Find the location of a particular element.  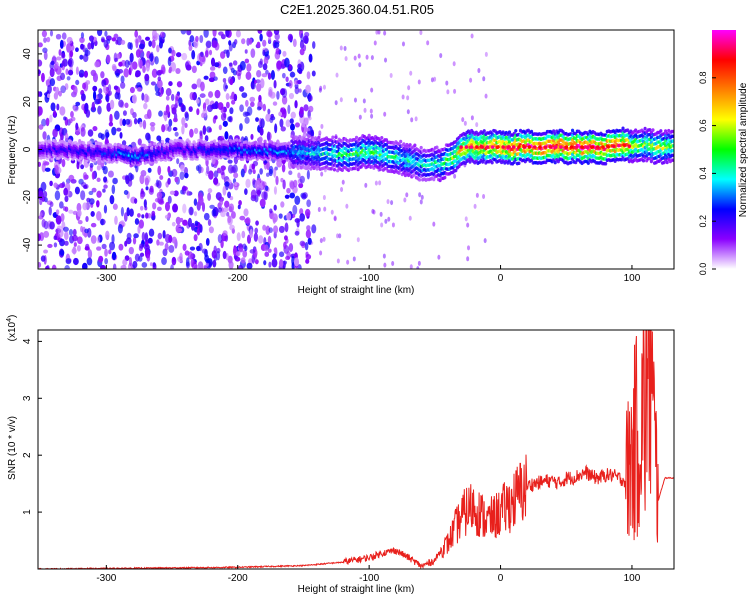

snr-multiplier-base: (x10 is located at coordinates (12, 331).